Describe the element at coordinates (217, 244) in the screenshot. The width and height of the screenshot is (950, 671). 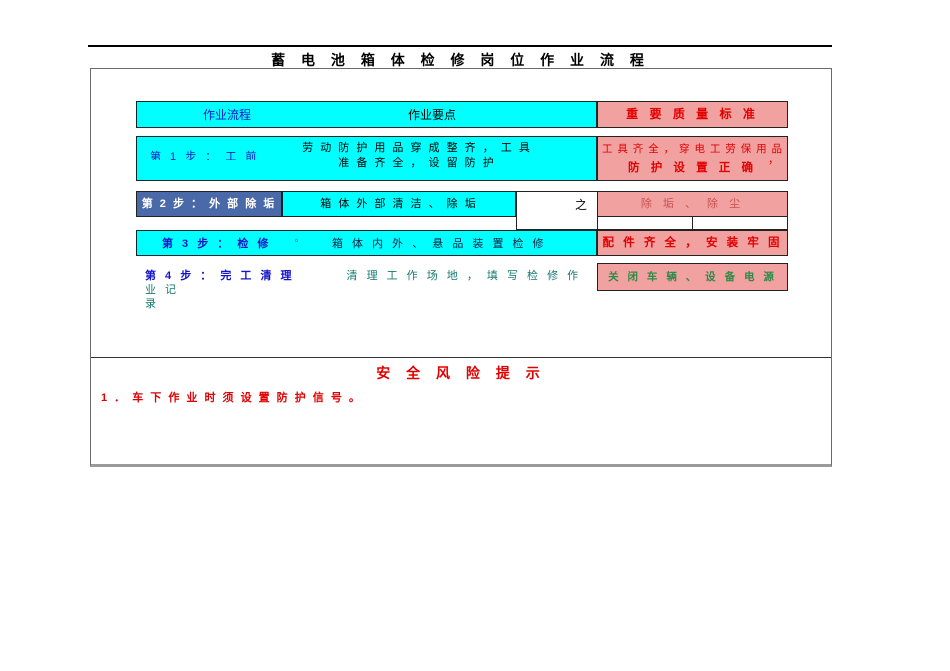
I see `row3-step-label: 第 3 步 ： 检 修` at that location.